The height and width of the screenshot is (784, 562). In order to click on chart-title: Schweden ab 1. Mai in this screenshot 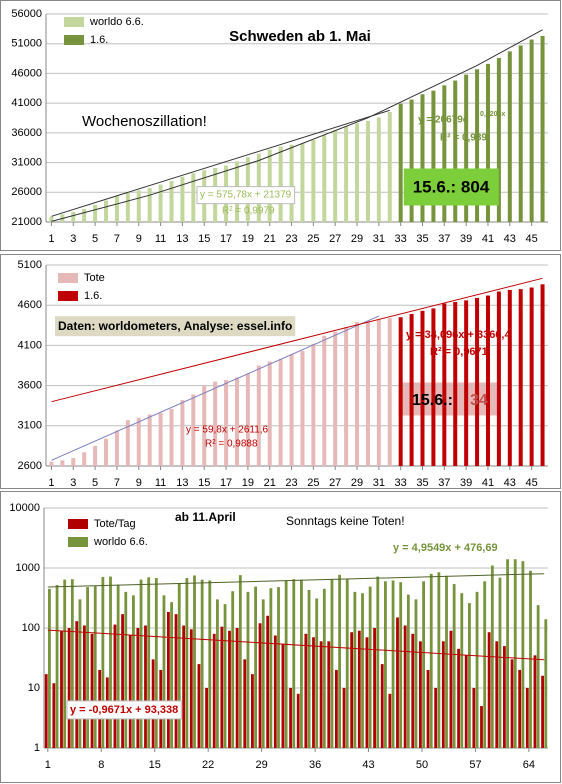, I will do `click(300, 36)`.